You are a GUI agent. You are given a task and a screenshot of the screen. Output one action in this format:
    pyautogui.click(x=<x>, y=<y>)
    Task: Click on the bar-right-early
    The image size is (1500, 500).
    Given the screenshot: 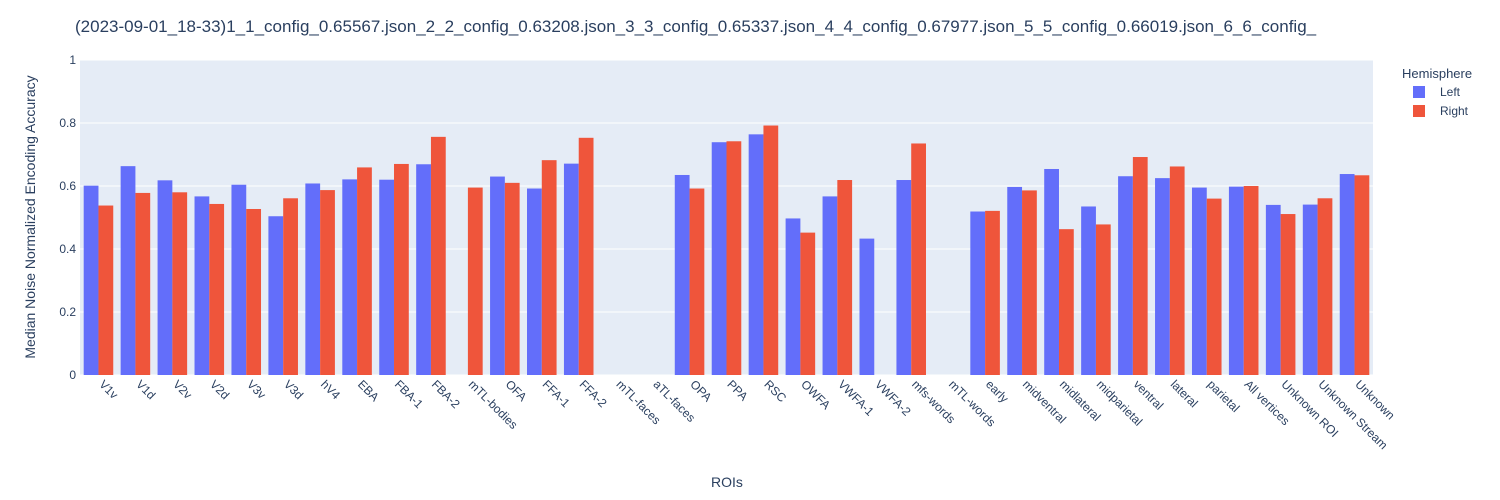 What is the action you would take?
    pyautogui.click(x=992, y=292)
    